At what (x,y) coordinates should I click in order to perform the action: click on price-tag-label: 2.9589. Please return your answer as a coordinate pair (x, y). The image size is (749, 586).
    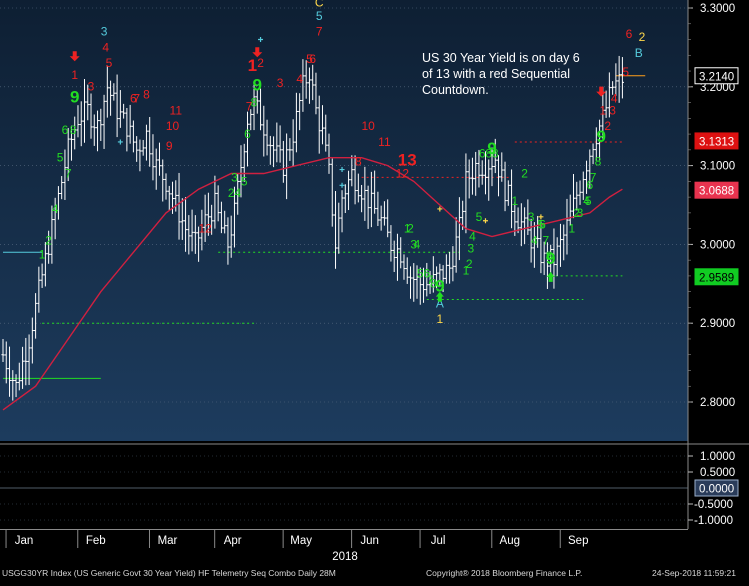
    Looking at the image, I should click on (716, 278).